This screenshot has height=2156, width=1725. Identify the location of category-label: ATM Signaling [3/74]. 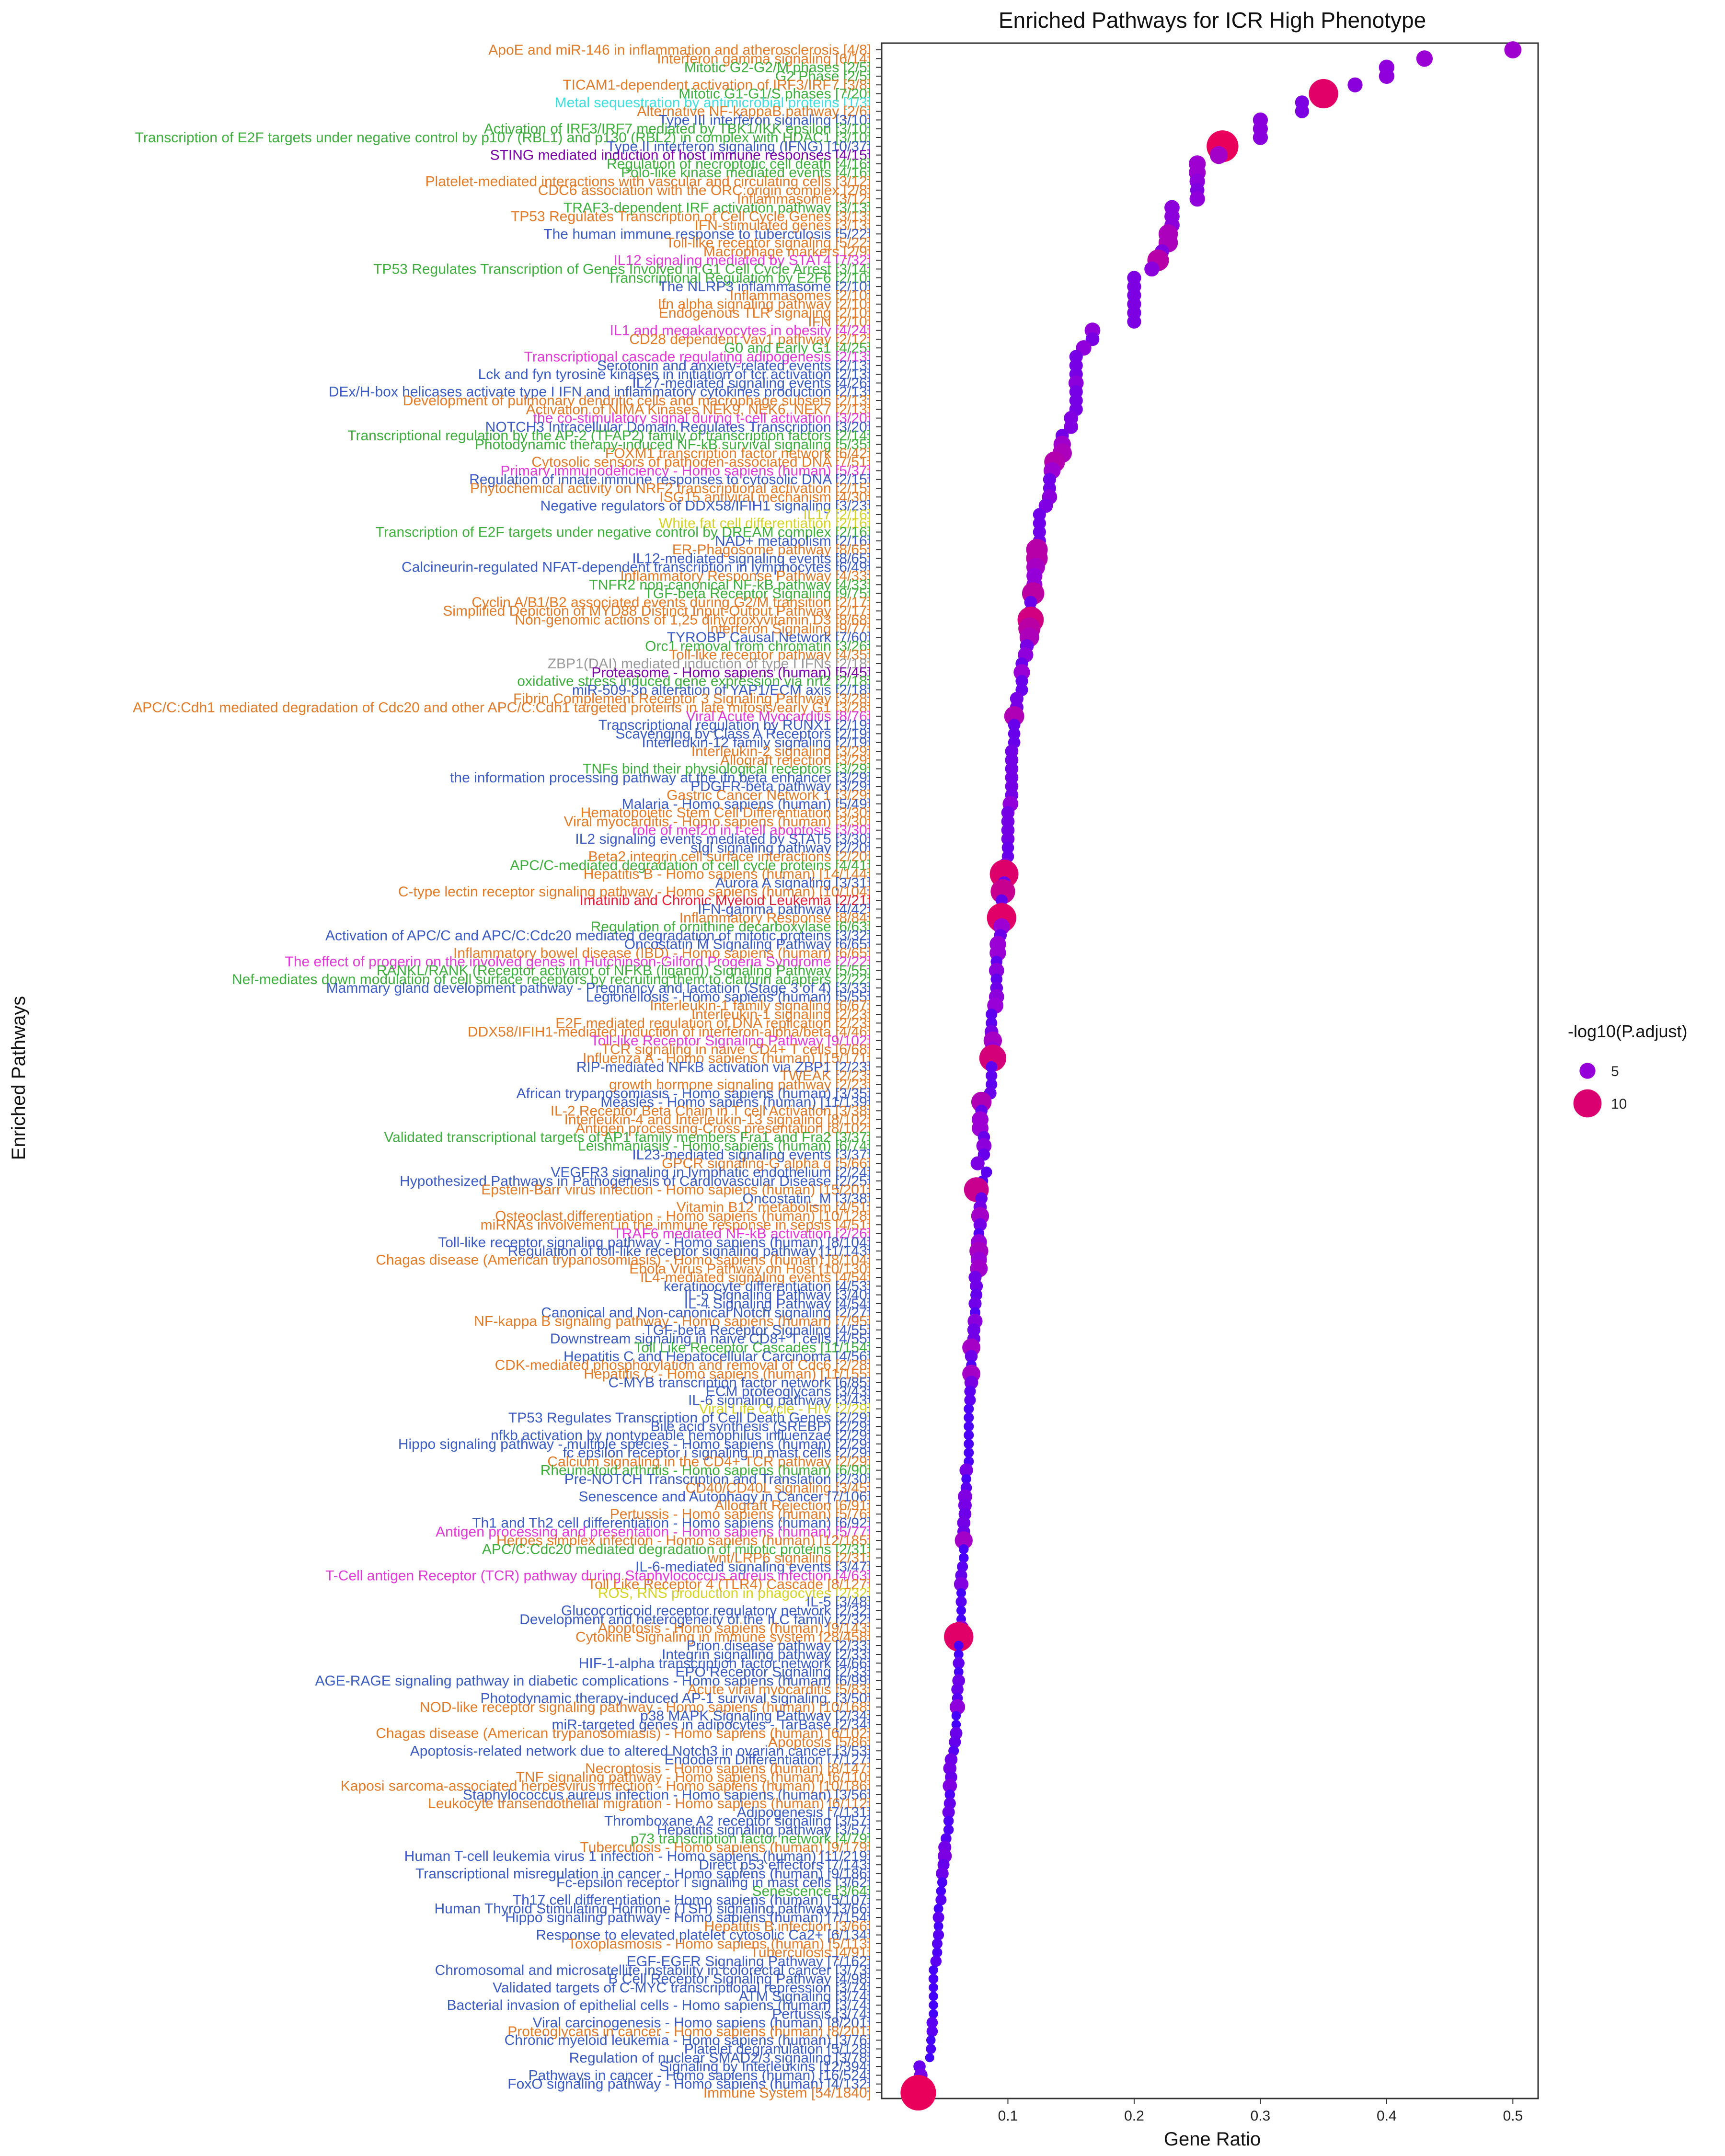
(805, 1997).